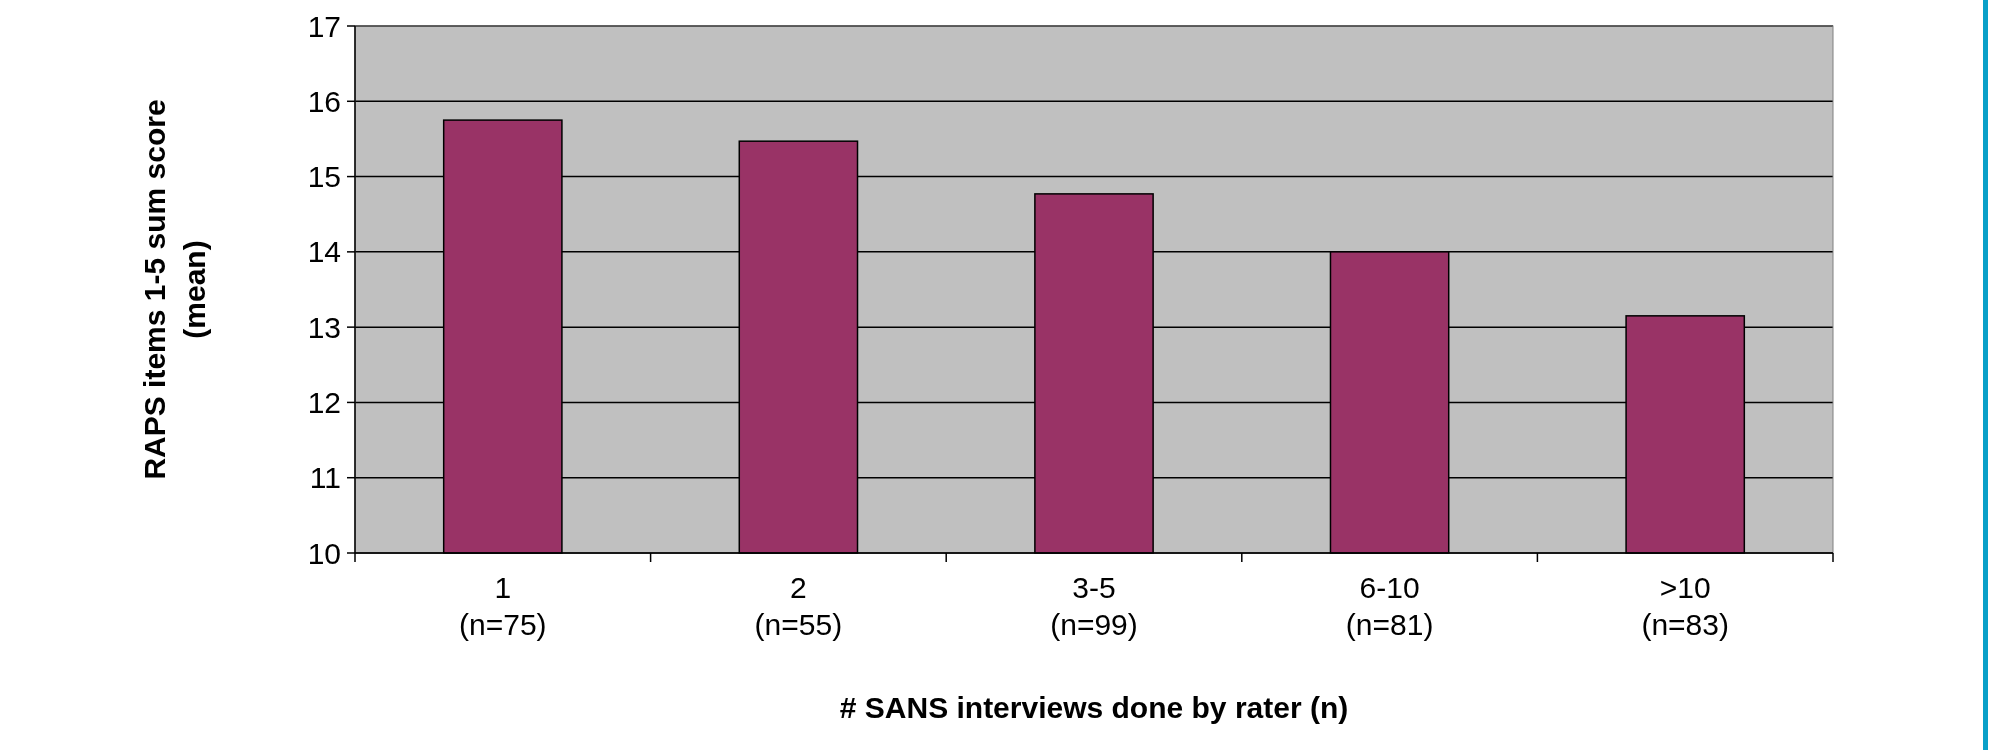 This screenshot has height=750, width=2010. What do you see at coordinates (324, 252) in the screenshot?
I see `y-tick-label: 14` at bounding box center [324, 252].